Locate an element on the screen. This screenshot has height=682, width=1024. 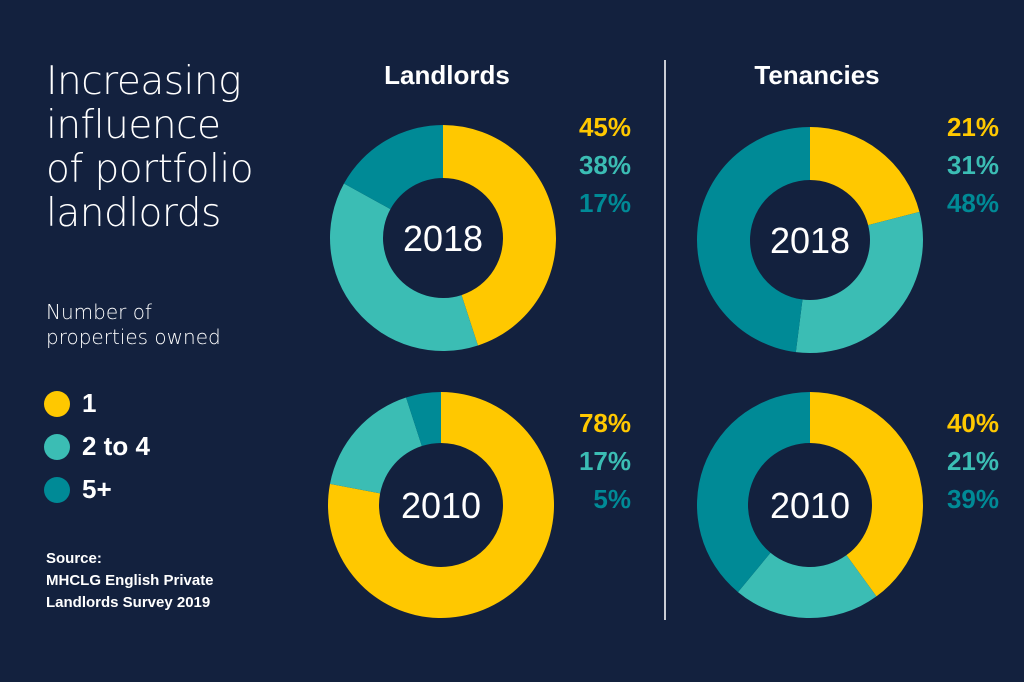
donut-tenancies-2018: 2018 is located at coordinates (810, 240).